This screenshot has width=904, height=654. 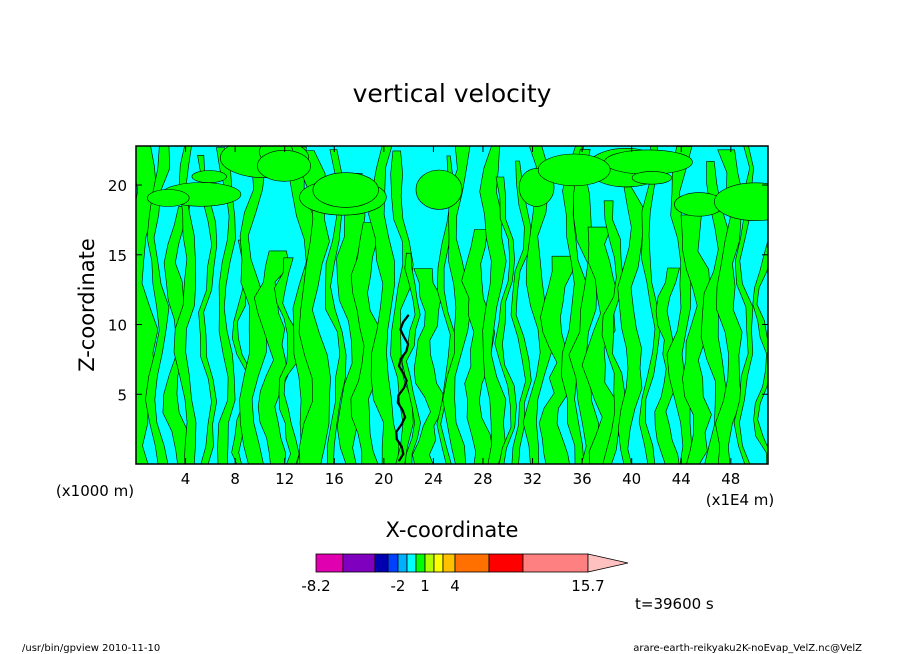 I want to click on colorbar-tick-label: -2, so click(x=398, y=586).